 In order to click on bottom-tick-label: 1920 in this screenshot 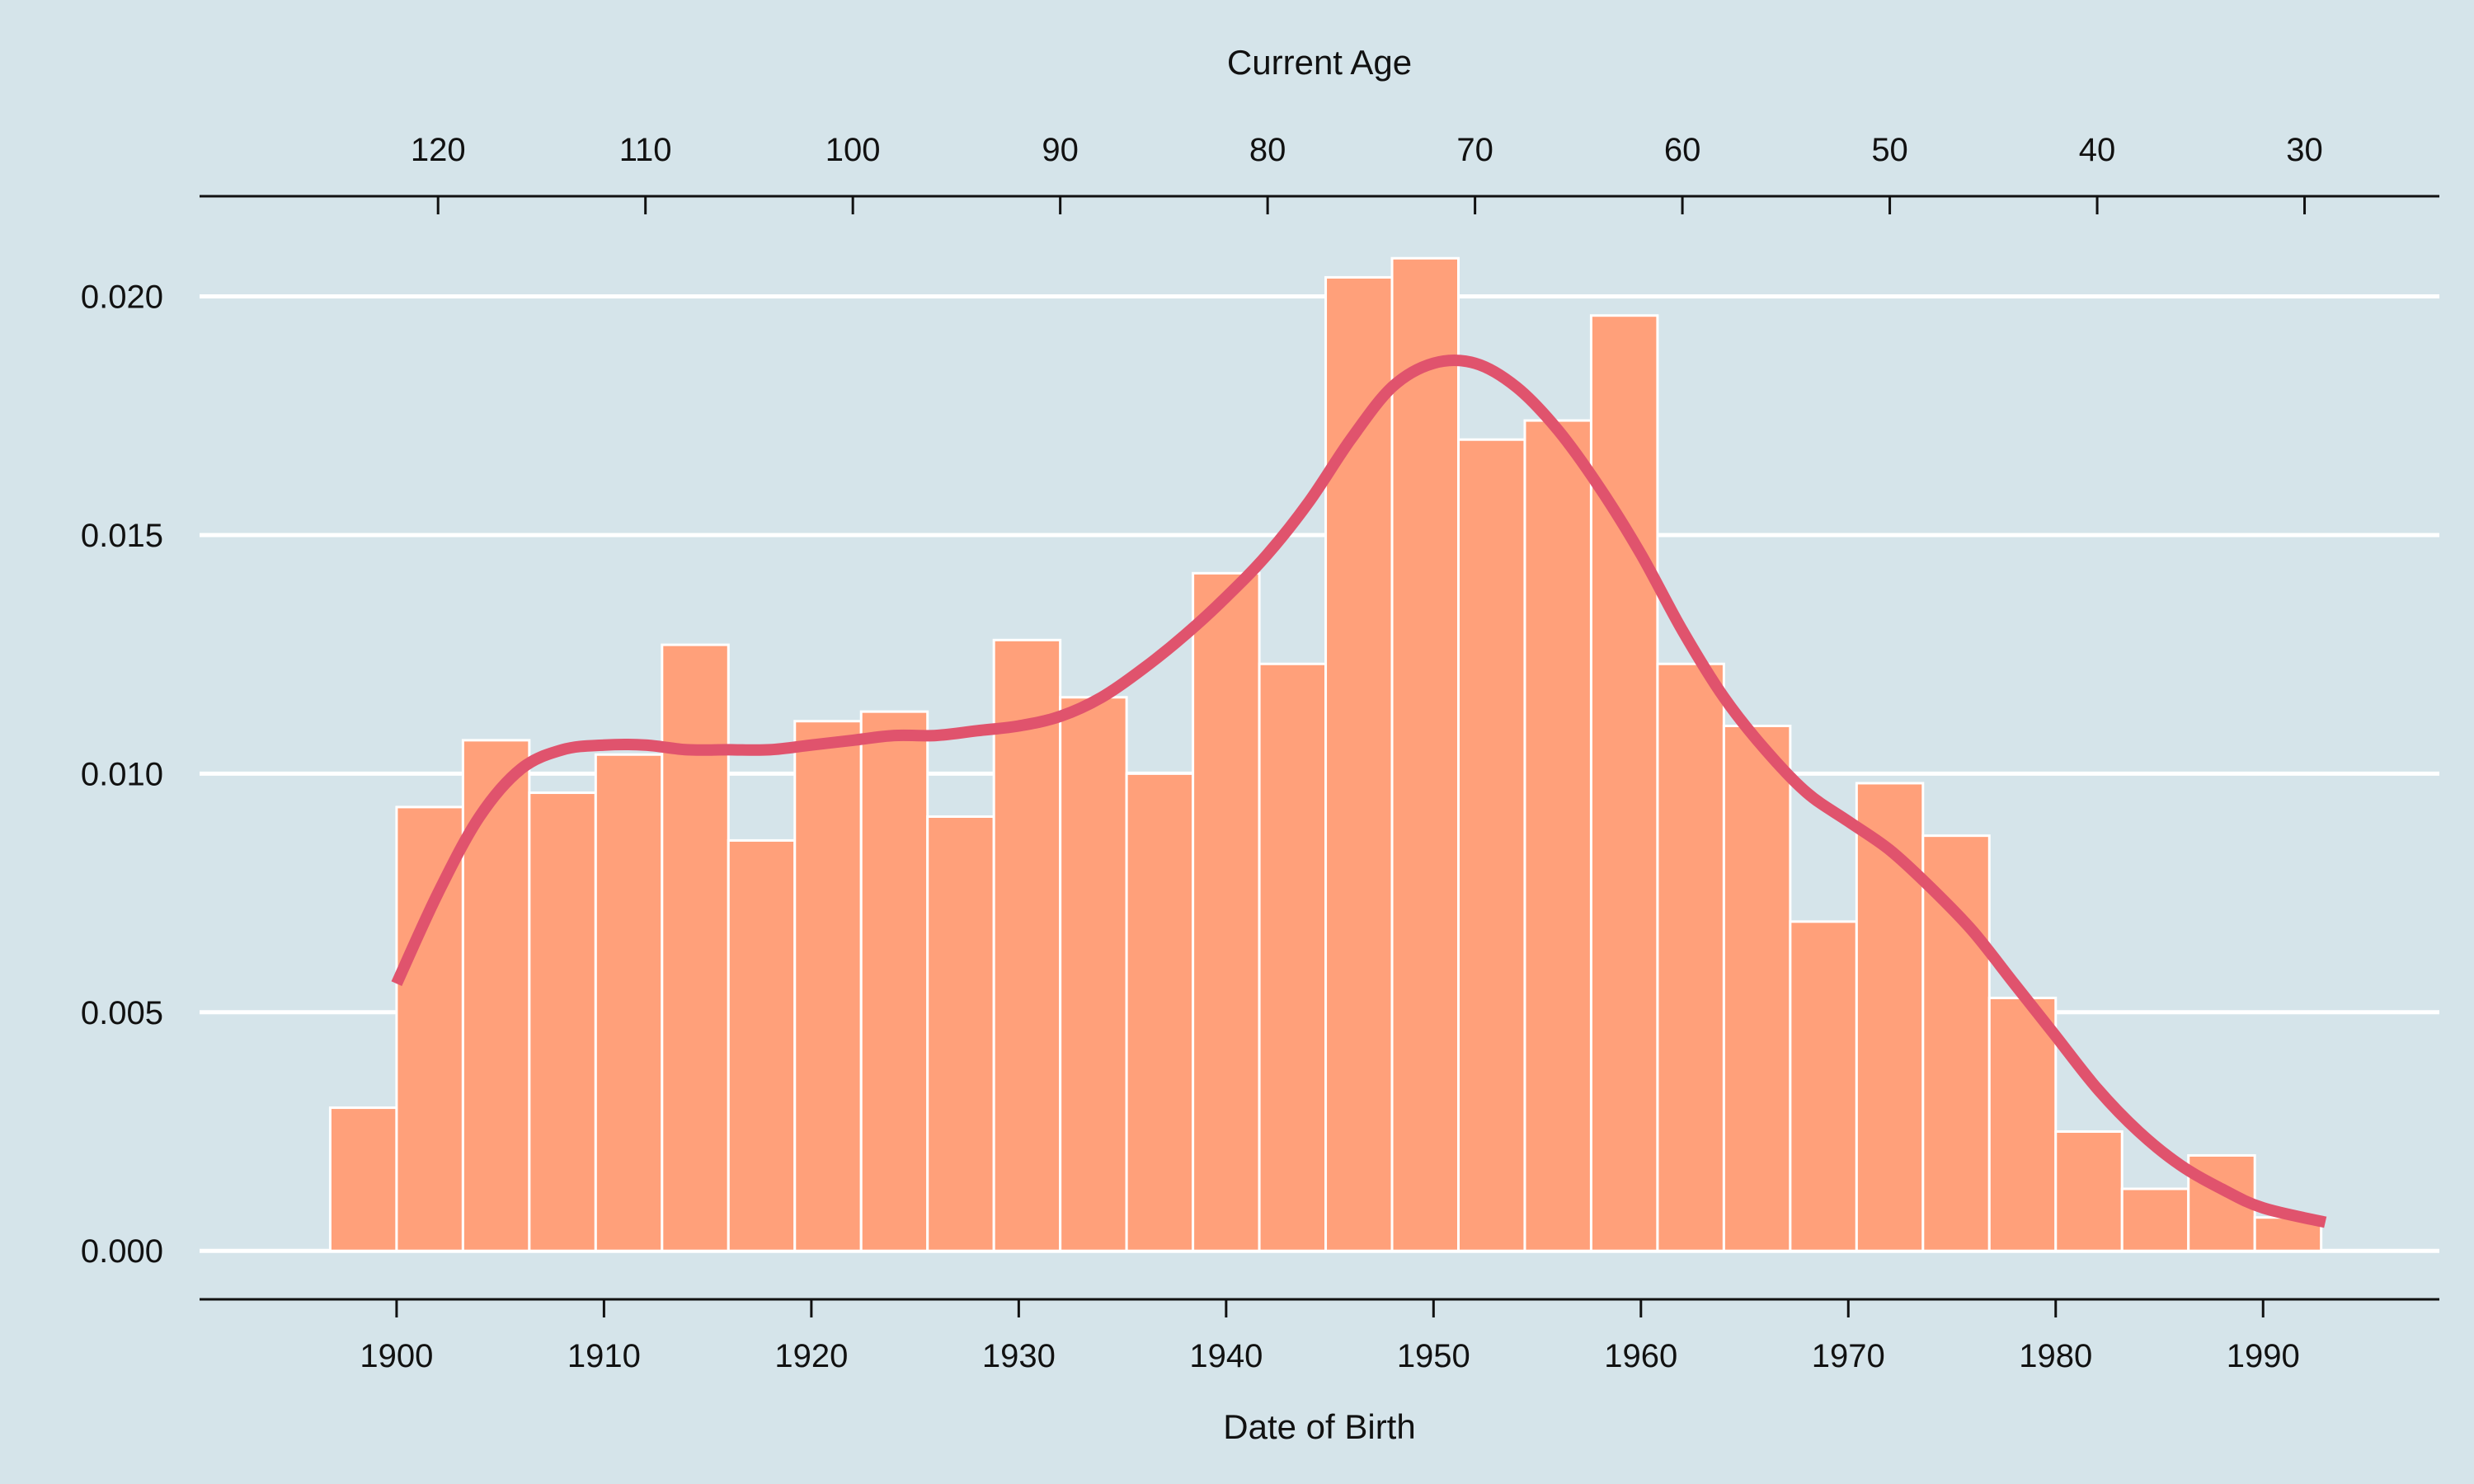, I will do `click(811, 1356)`.